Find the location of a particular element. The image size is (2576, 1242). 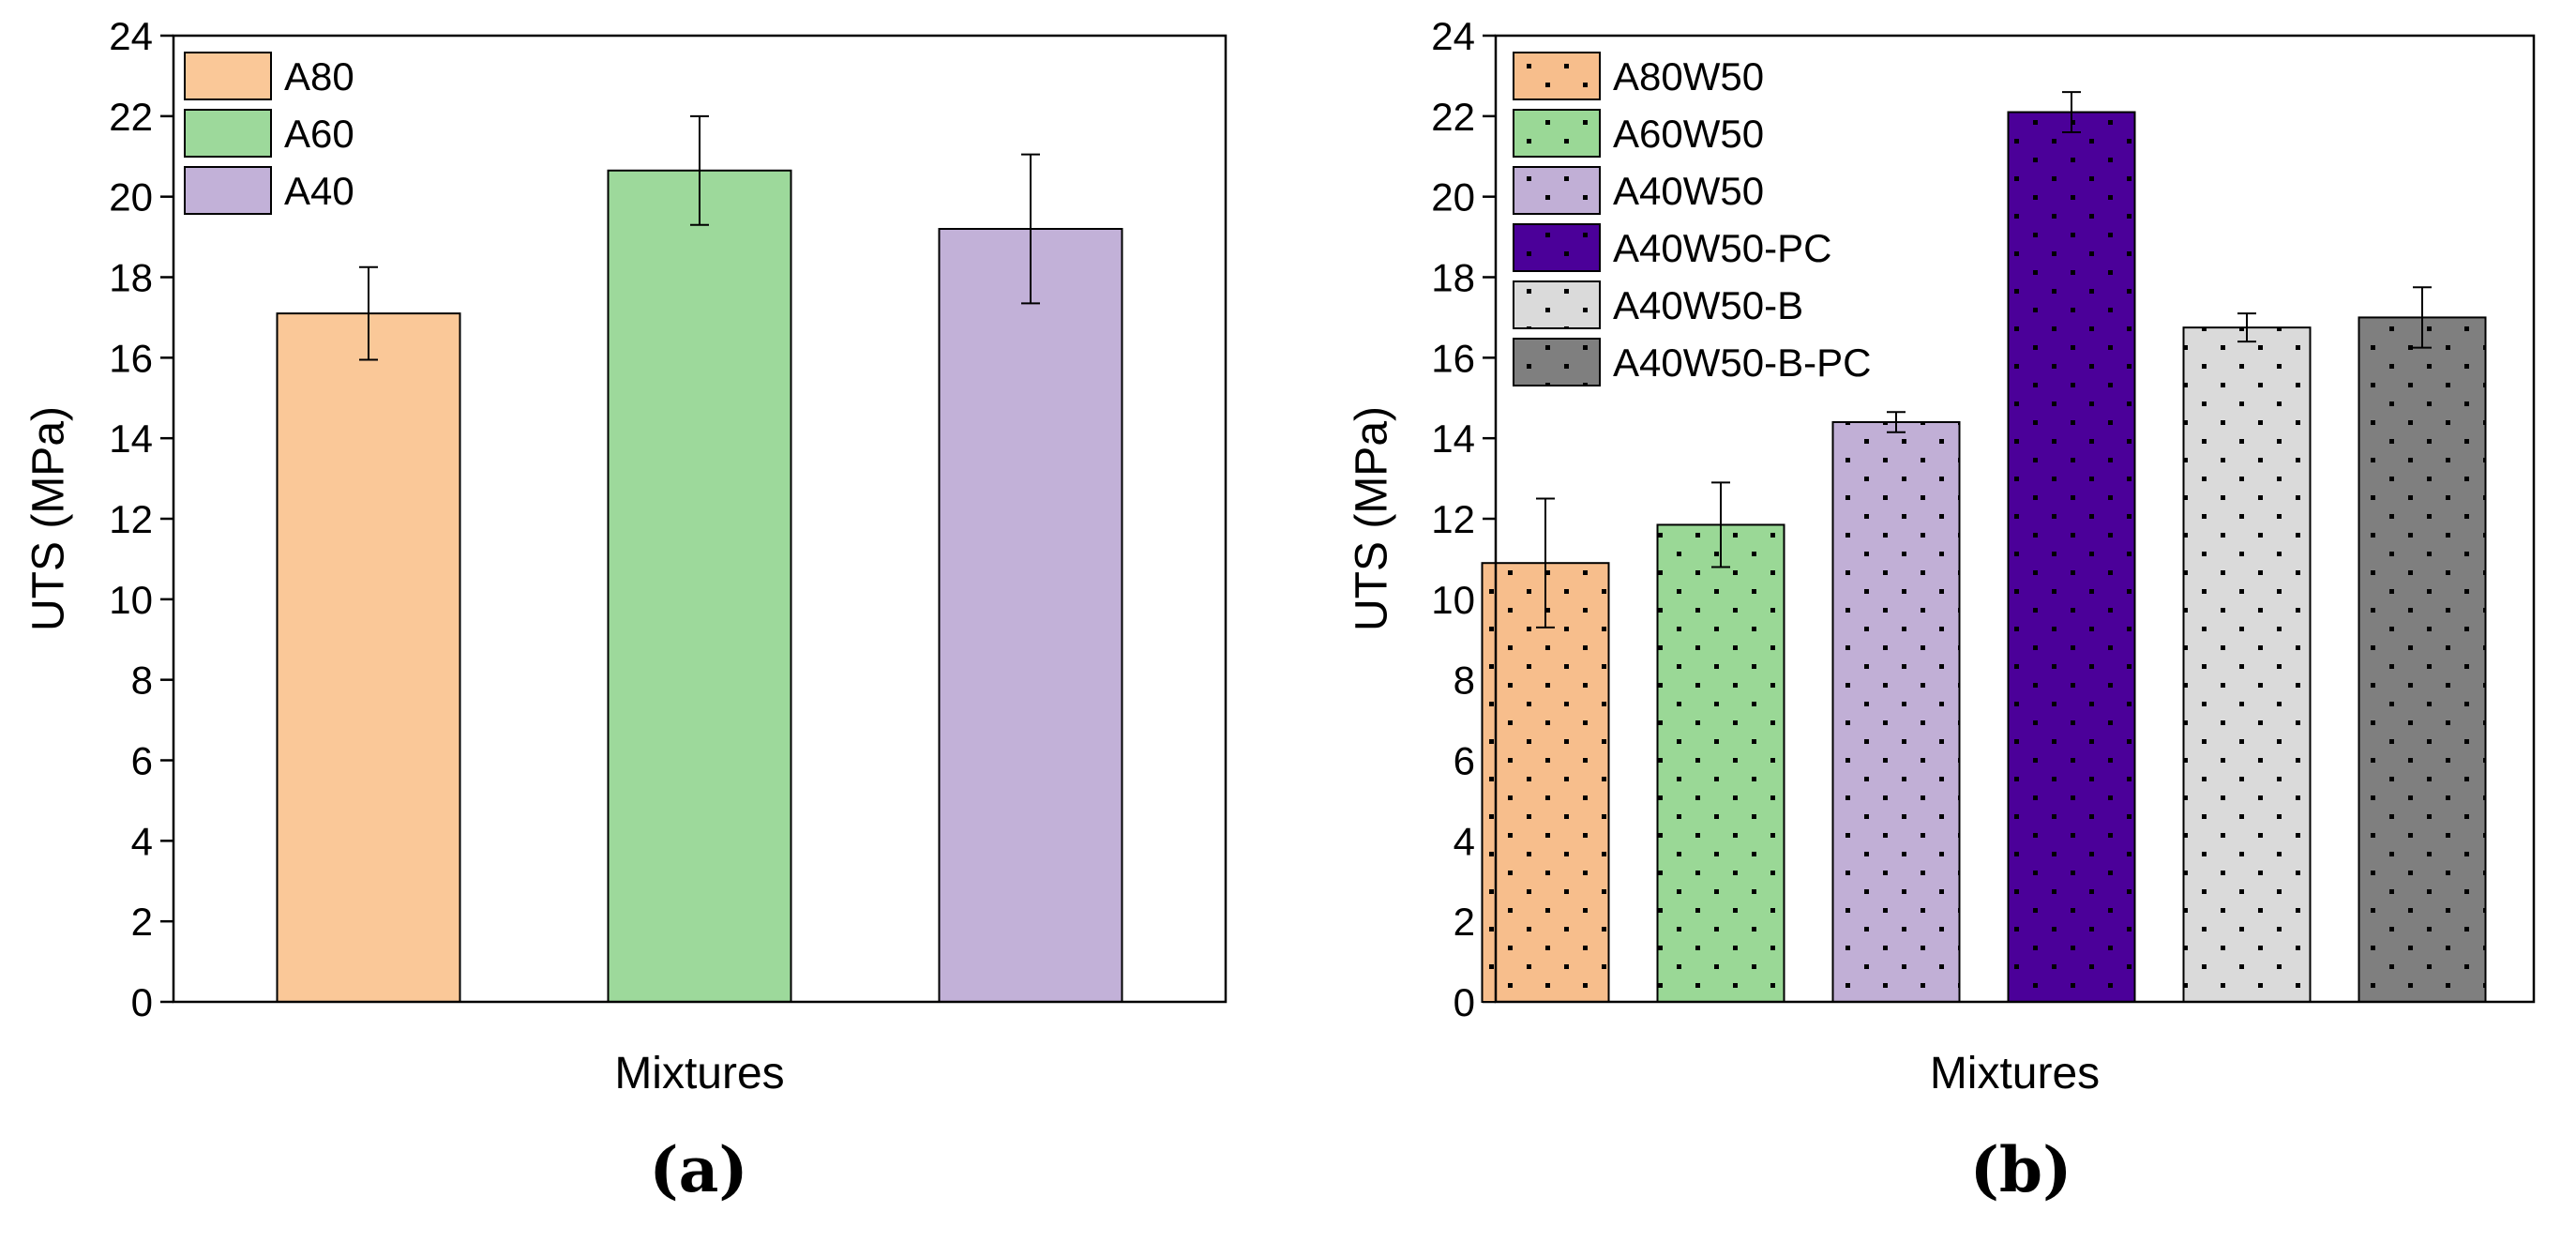

y-axis-label-a: UTS (MPa) is located at coordinates (49, 518).